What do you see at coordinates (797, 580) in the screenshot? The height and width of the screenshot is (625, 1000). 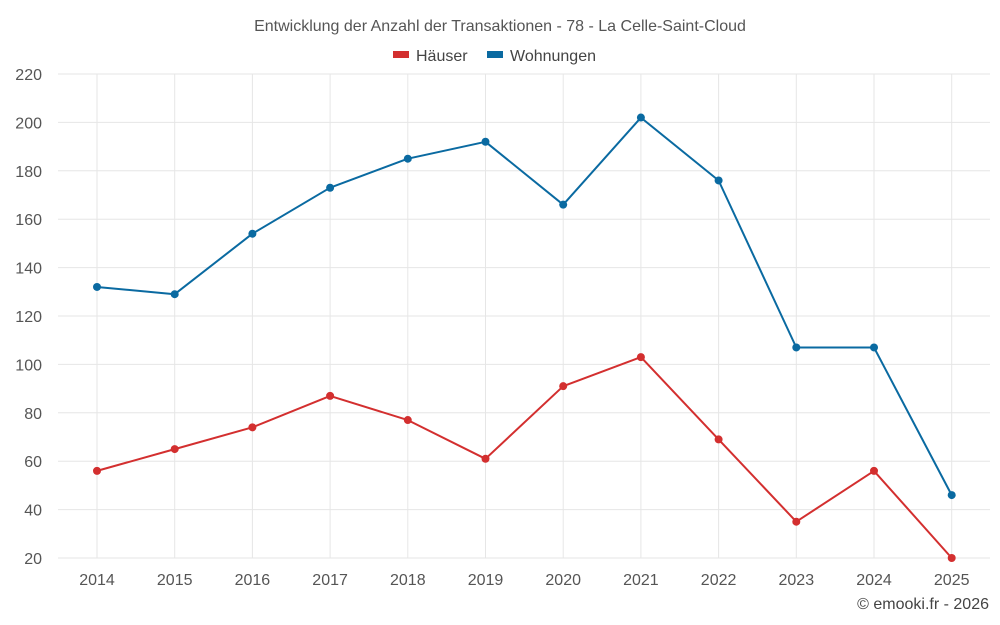 I see `x-tick-label: 2023` at bounding box center [797, 580].